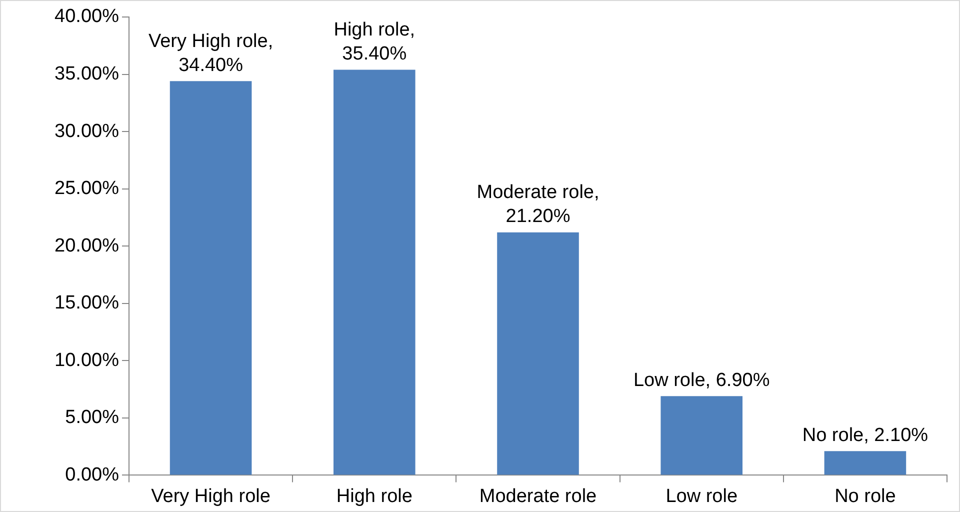  I want to click on y-tick-label: 0.00%, so click(92, 475).